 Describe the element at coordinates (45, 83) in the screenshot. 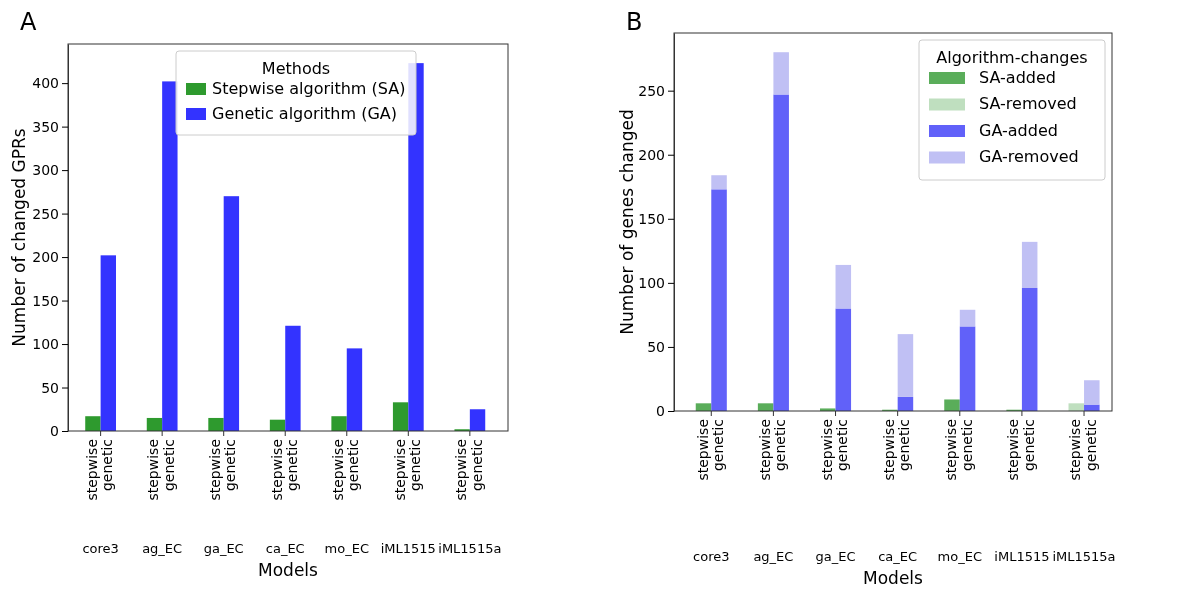

I see `y-tick-label: 400` at that location.